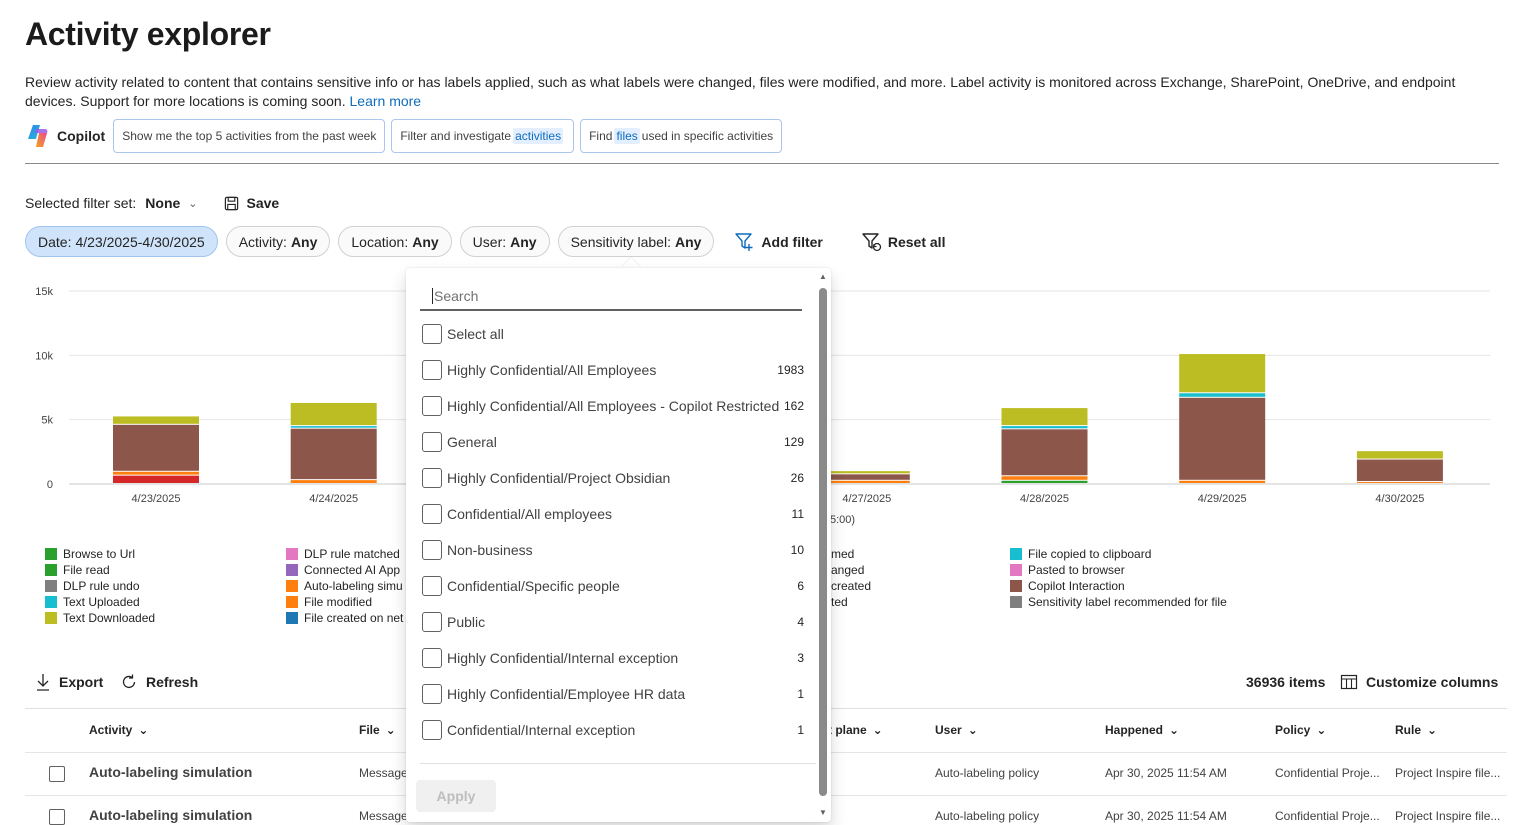 This screenshot has width=1520, height=825. Describe the element at coordinates (92, 586) in the screenshot. I see `legend-item: DLP rule undo` at that location.